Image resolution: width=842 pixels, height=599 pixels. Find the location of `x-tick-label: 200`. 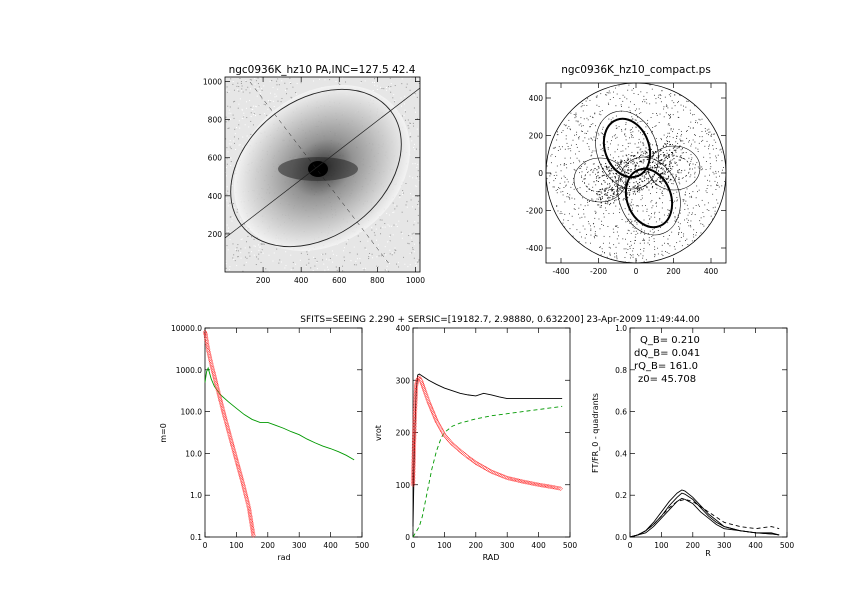

x-tick-label: 200 is located at coordinates (693, 545).